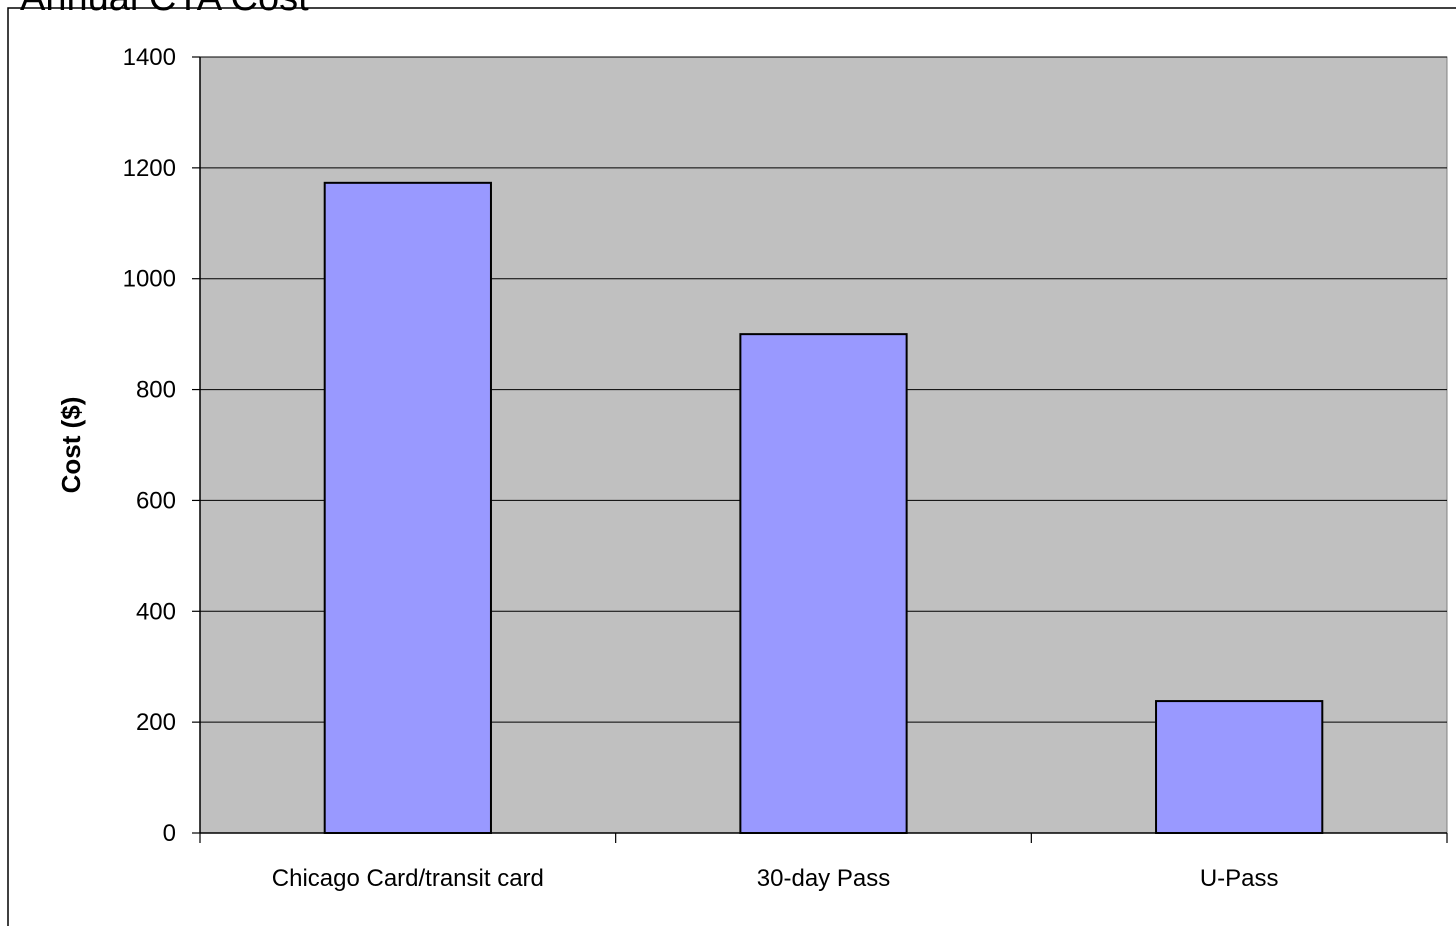 The height and width of the screenshot is (926, 1456). Describe the element at coordinates (149, 279) in the screenshot. I see `y-tick-label: 1000` at that location.